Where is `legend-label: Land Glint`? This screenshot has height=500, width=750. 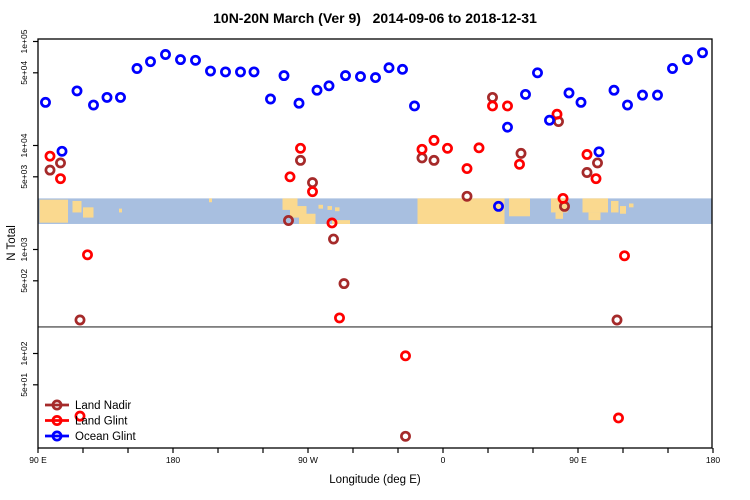
legend-label: Land Glint is located at coordinates (101, 422).